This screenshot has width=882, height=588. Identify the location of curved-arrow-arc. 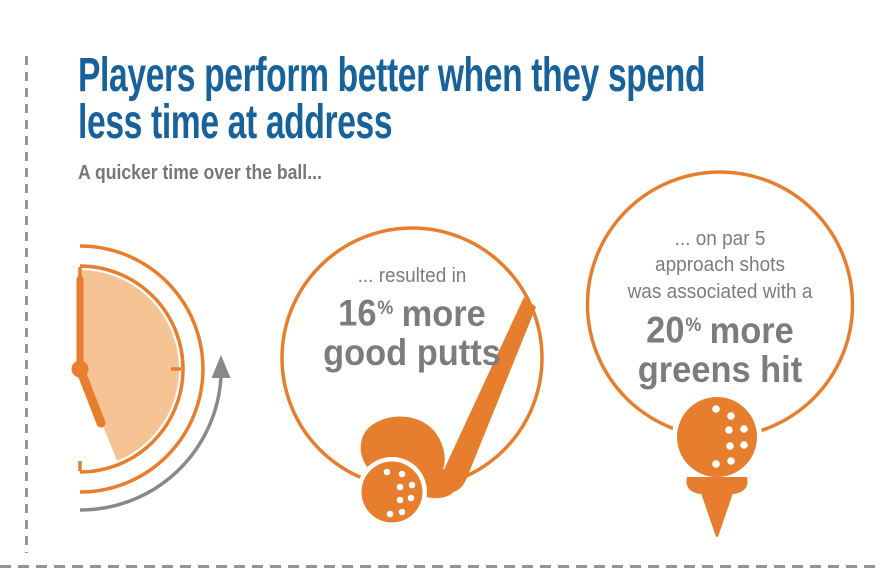
(151, 443).